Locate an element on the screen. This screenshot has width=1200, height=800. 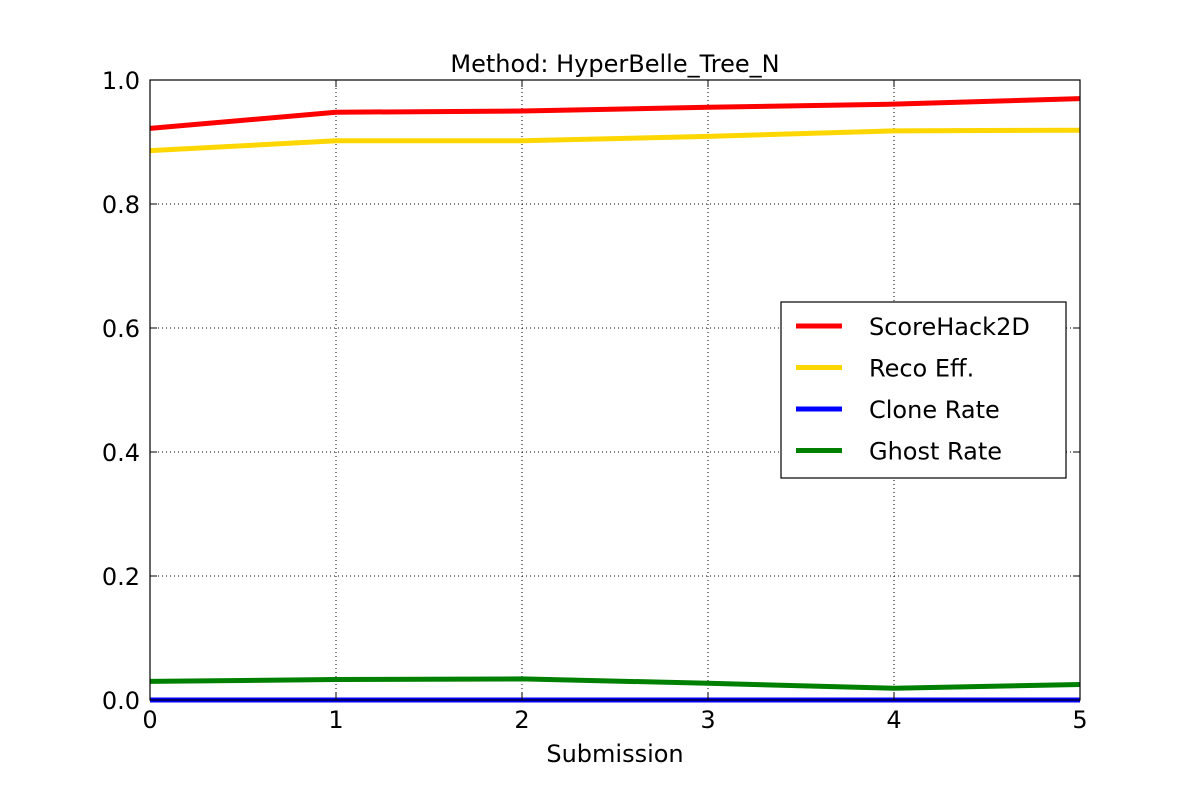
x-tick-label: 3 is located at coordinates (707, 720).